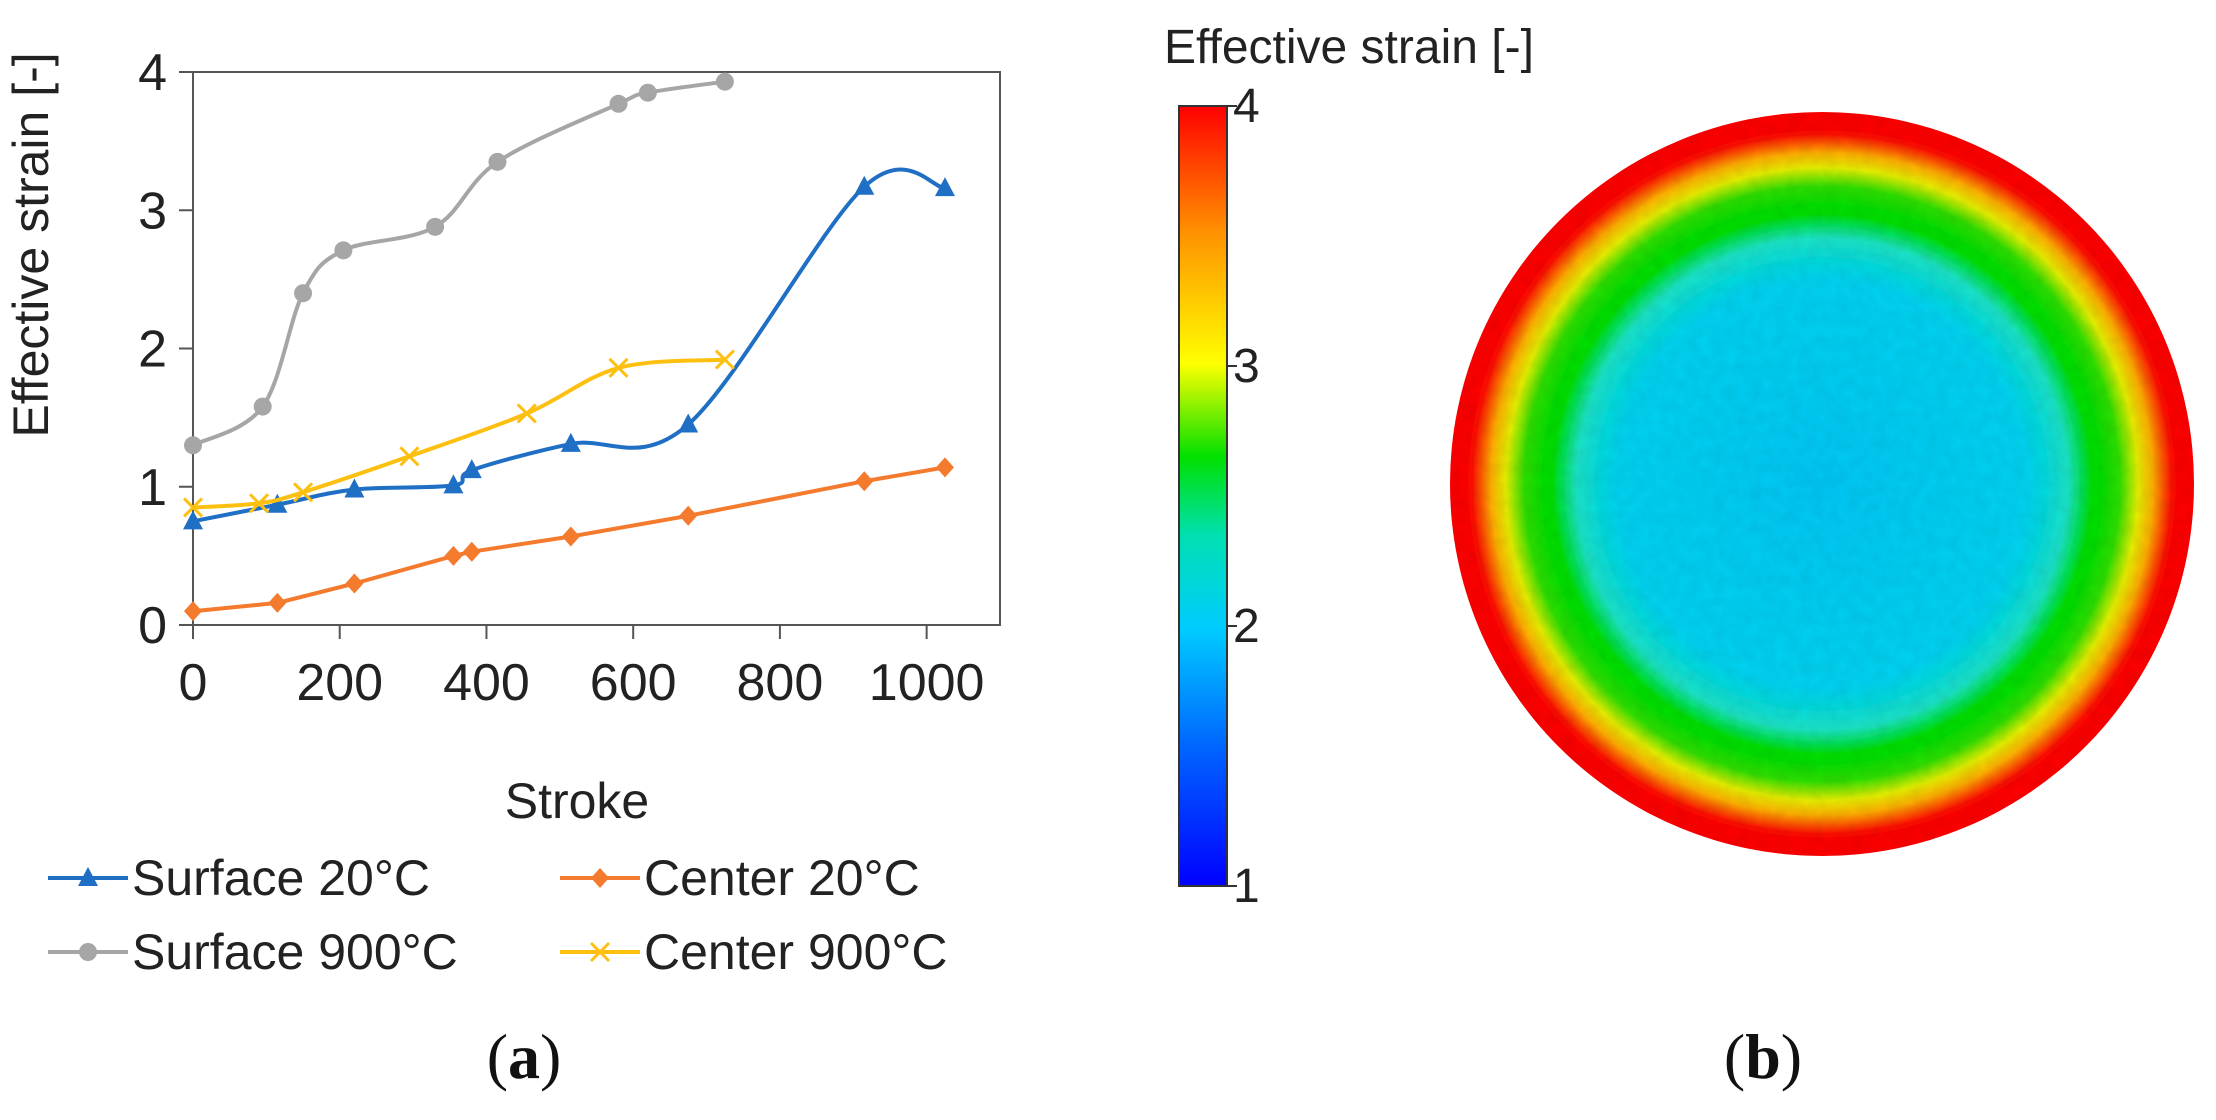 This screenshot has width=2216, height=1120. What do you see at coordinates (152, 73) in the screenshot?
I see `y-tick-label: 4` at bounding box center [152, 73].